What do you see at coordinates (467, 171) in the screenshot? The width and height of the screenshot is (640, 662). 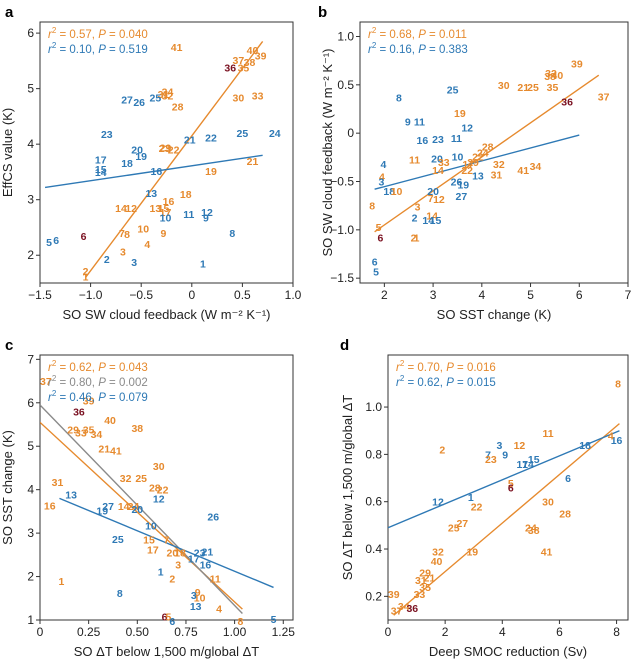 I see `data-point-label: 22` at bounding box center [467, 171].